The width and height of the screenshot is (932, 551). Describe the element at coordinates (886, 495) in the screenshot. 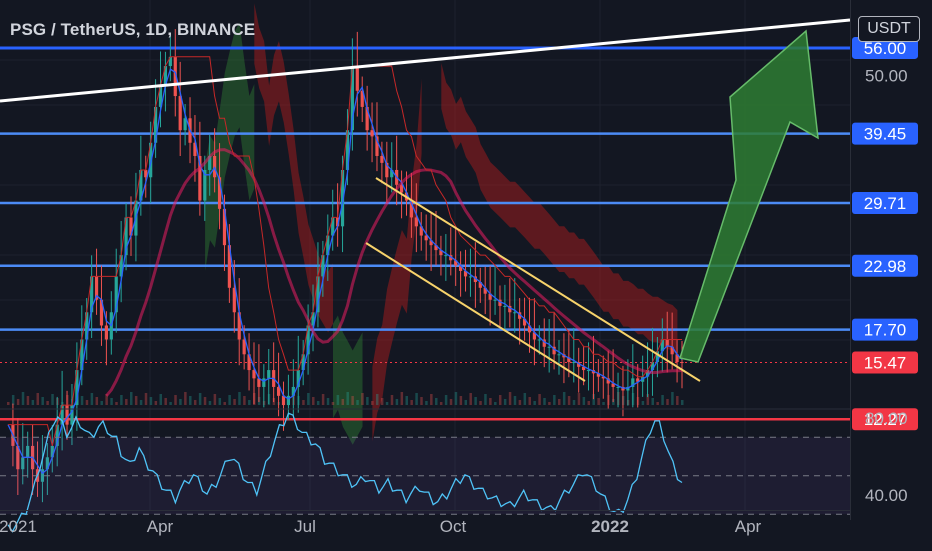

I see `rsi-tick-label: 40.00` at that location.